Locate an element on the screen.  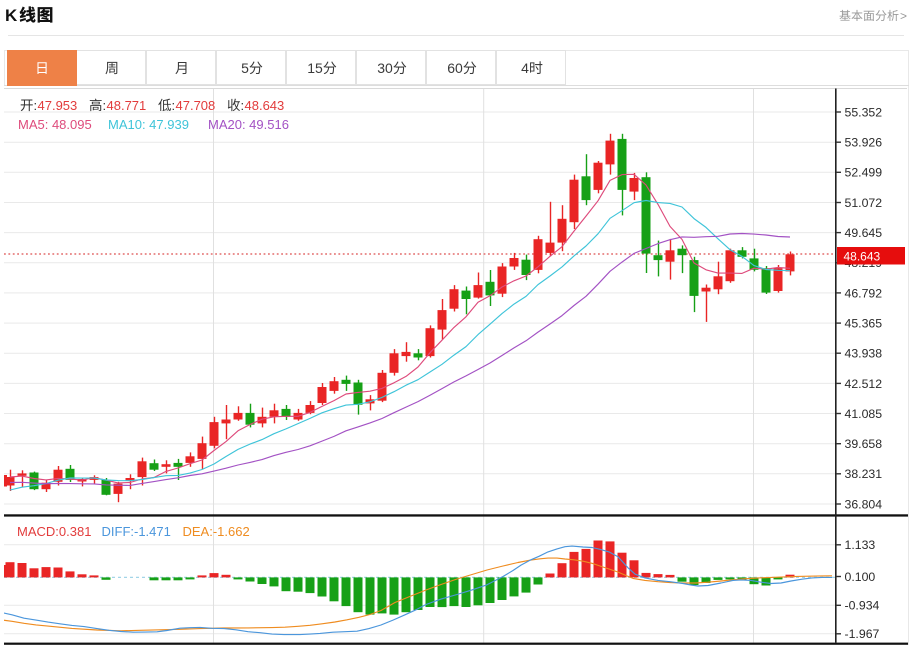
svg-text: 48.771 is located at coordinates (127, 105).